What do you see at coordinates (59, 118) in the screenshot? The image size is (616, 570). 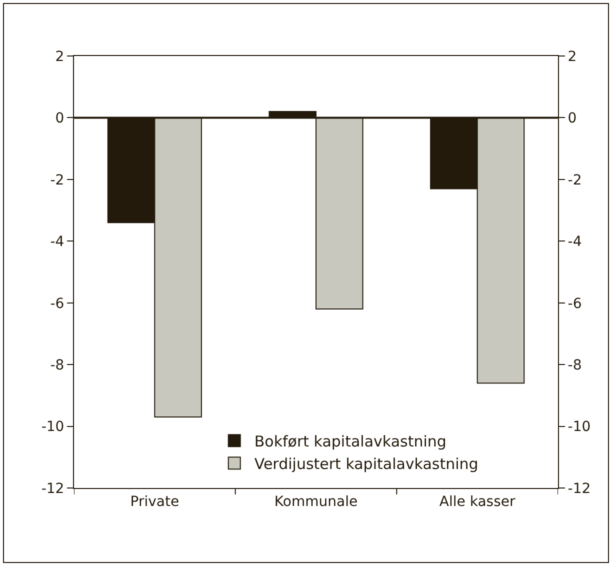 I see `y-tick-label: 0` at bounding box center [59, 118].